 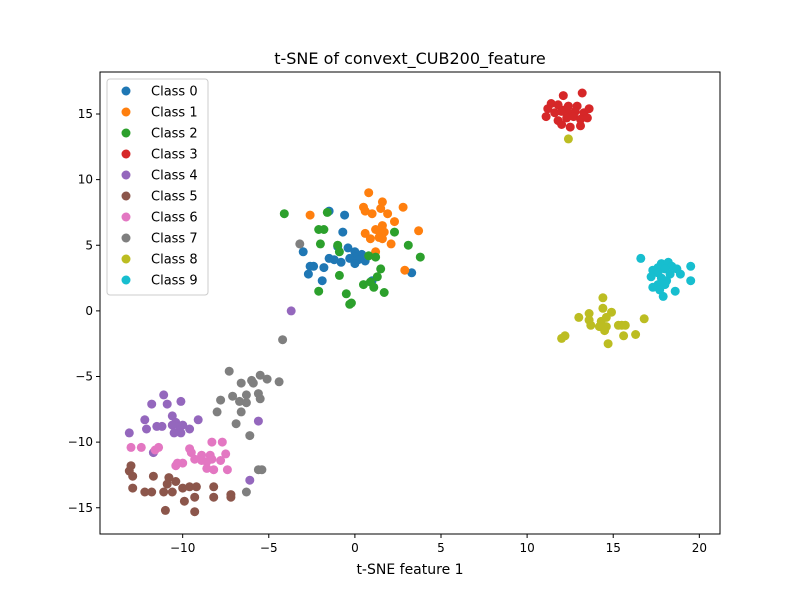 What do you see at coordinates (526, 548) in the screenshot?
I see `x-tick-label: 10` at bounding box center [526, 548].